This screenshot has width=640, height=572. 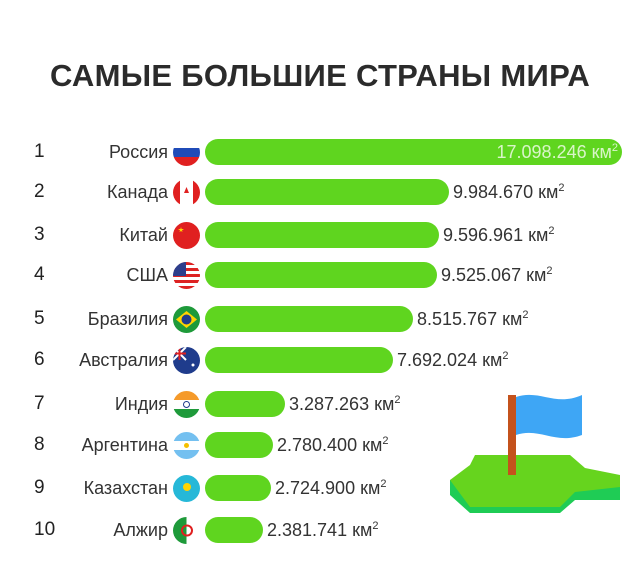 I want to click on country-label: Алжир, so click(x=140, y=530).